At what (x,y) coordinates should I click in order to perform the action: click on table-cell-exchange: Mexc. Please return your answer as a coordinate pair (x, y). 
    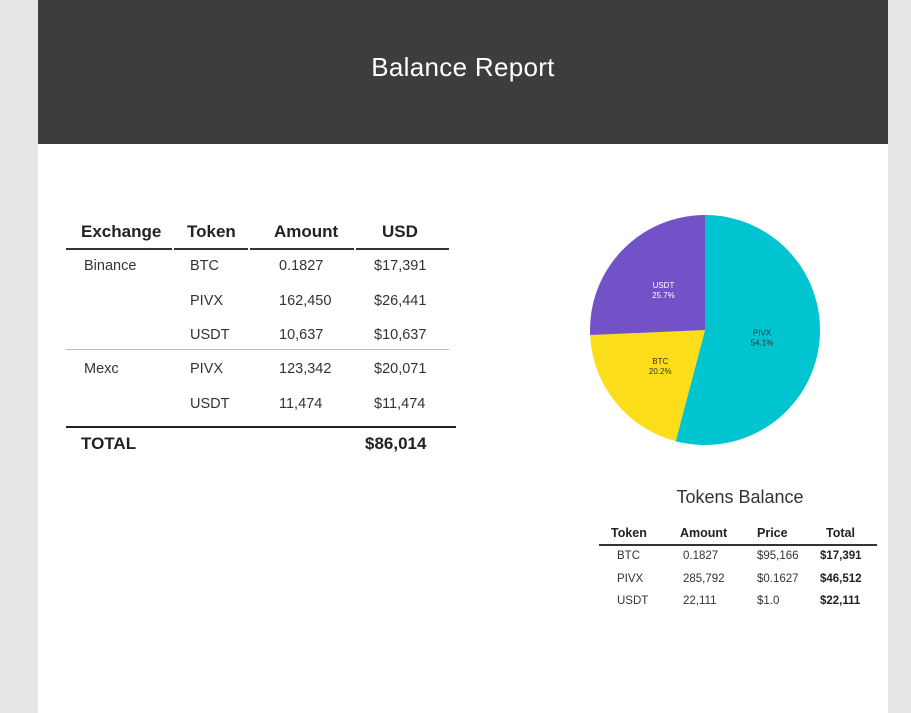
    Looking at the image, I should click on (101, 369).